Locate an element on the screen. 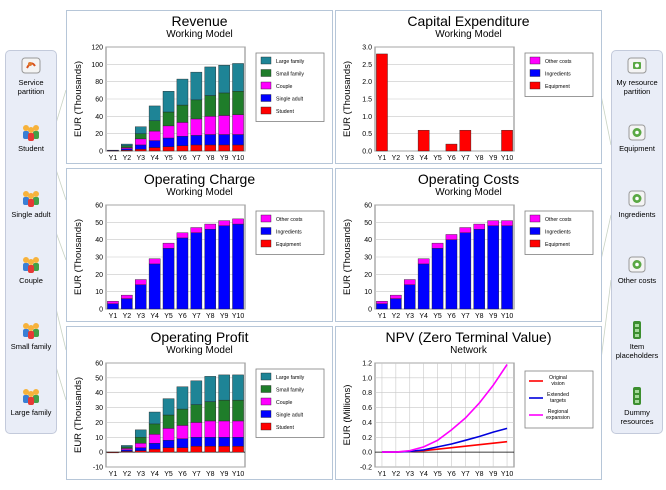 This screenshot has width=666, height=490. sidebar-node-service-partition: Service partition is located at coordinates (31, 76).